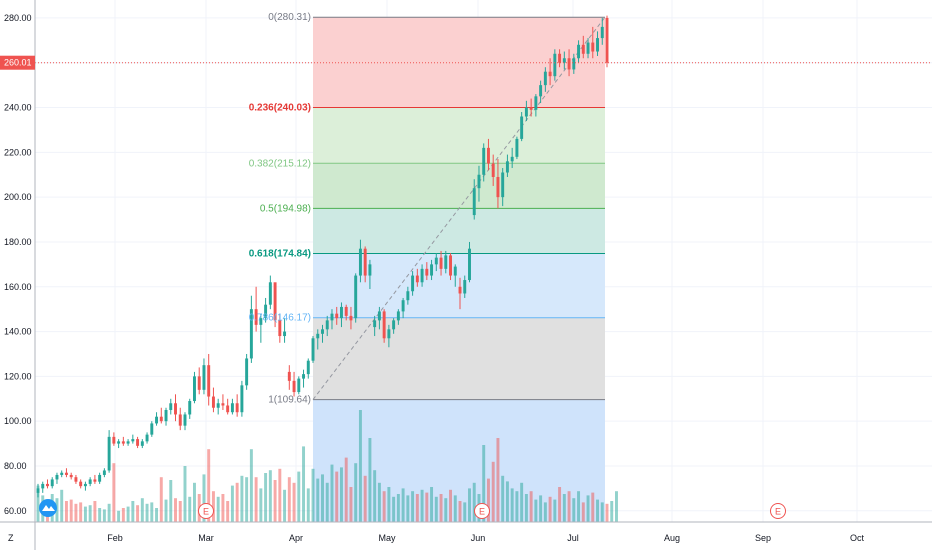  Describe the element at coordinates (466, 532) in the screenshot. I see `time-axis: Feb Mar Apr May Jun Jul Aug Sep Oct Z` at that location.